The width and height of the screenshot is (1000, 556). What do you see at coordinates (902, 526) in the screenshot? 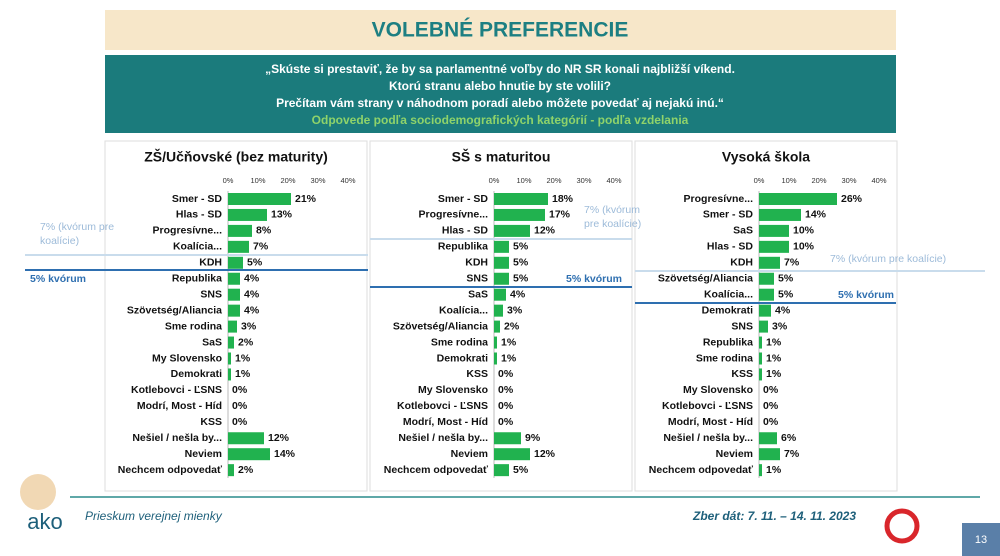
I see `partner-logo` at bounding box center [902, 526].